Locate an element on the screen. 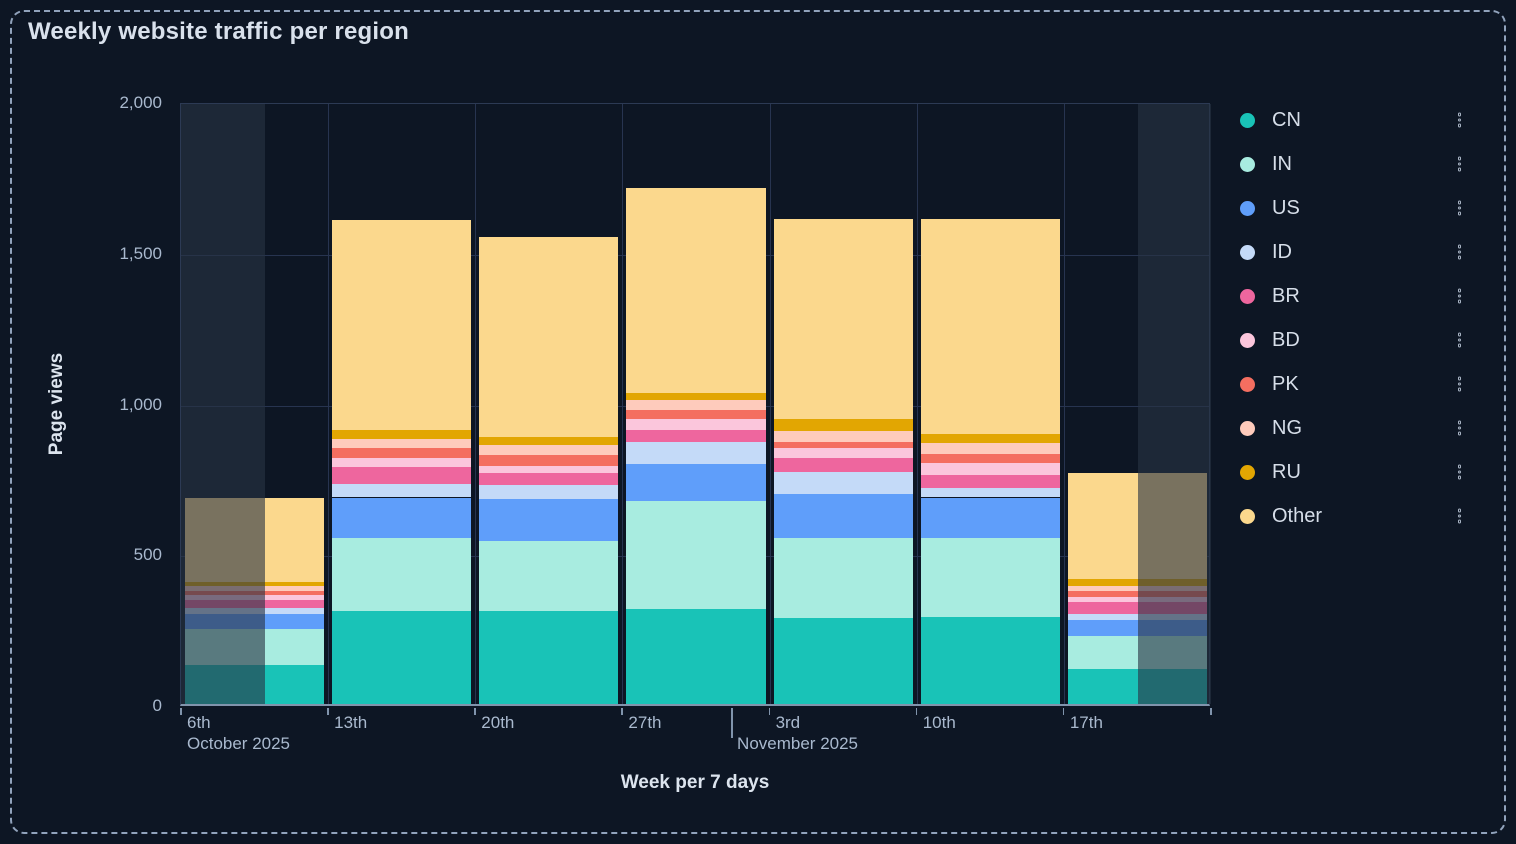  month-divider-tick is located at coordinates (732, 723).